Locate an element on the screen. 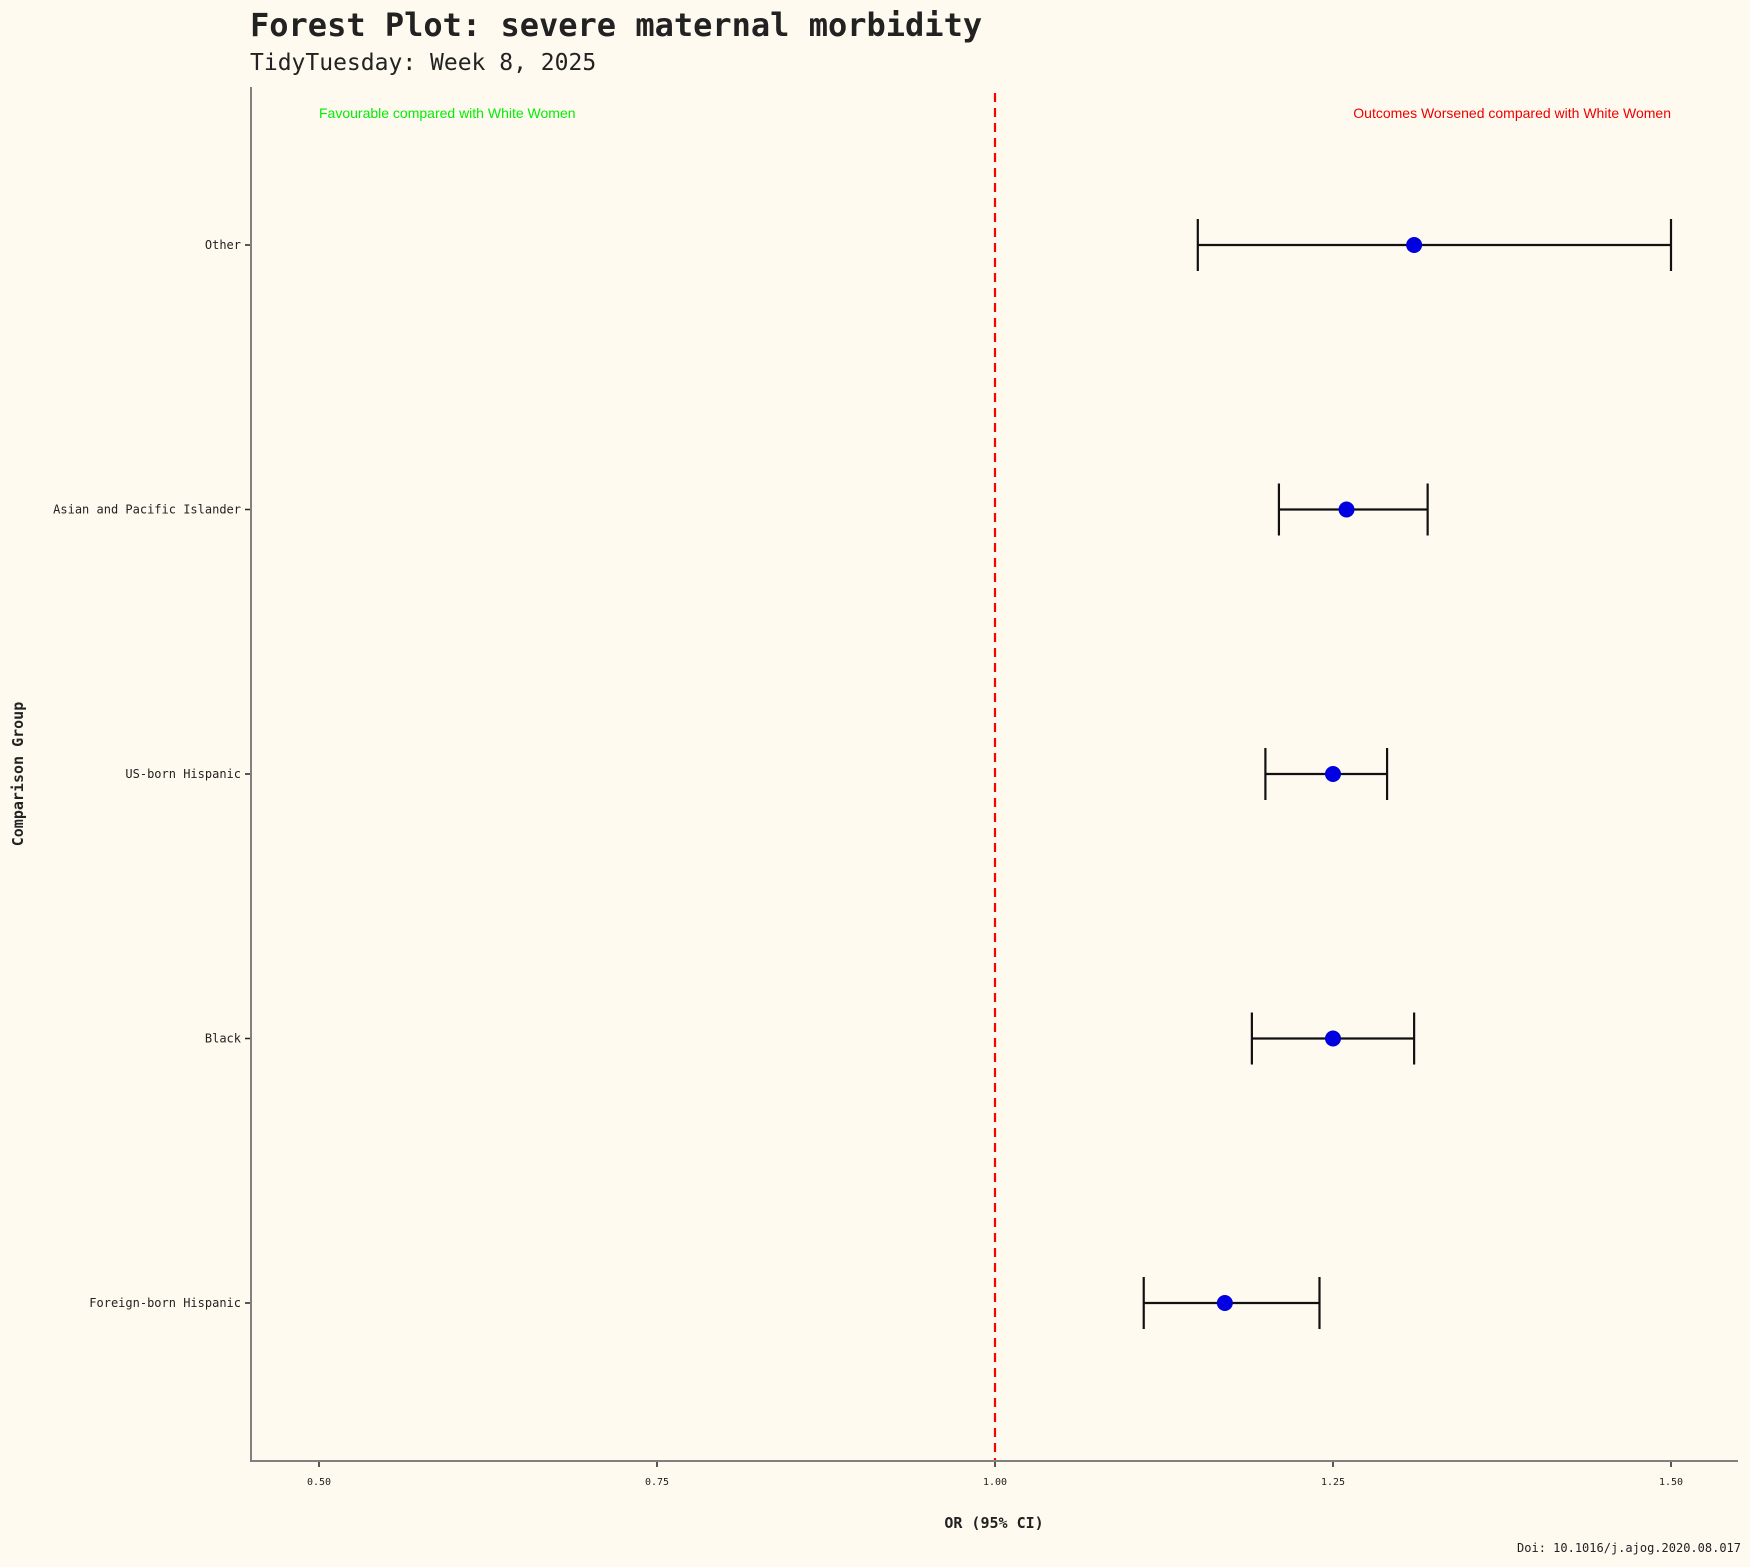  chart-title: Forest Plot: severe maternal morbidity is located at coordinates (616, 25).